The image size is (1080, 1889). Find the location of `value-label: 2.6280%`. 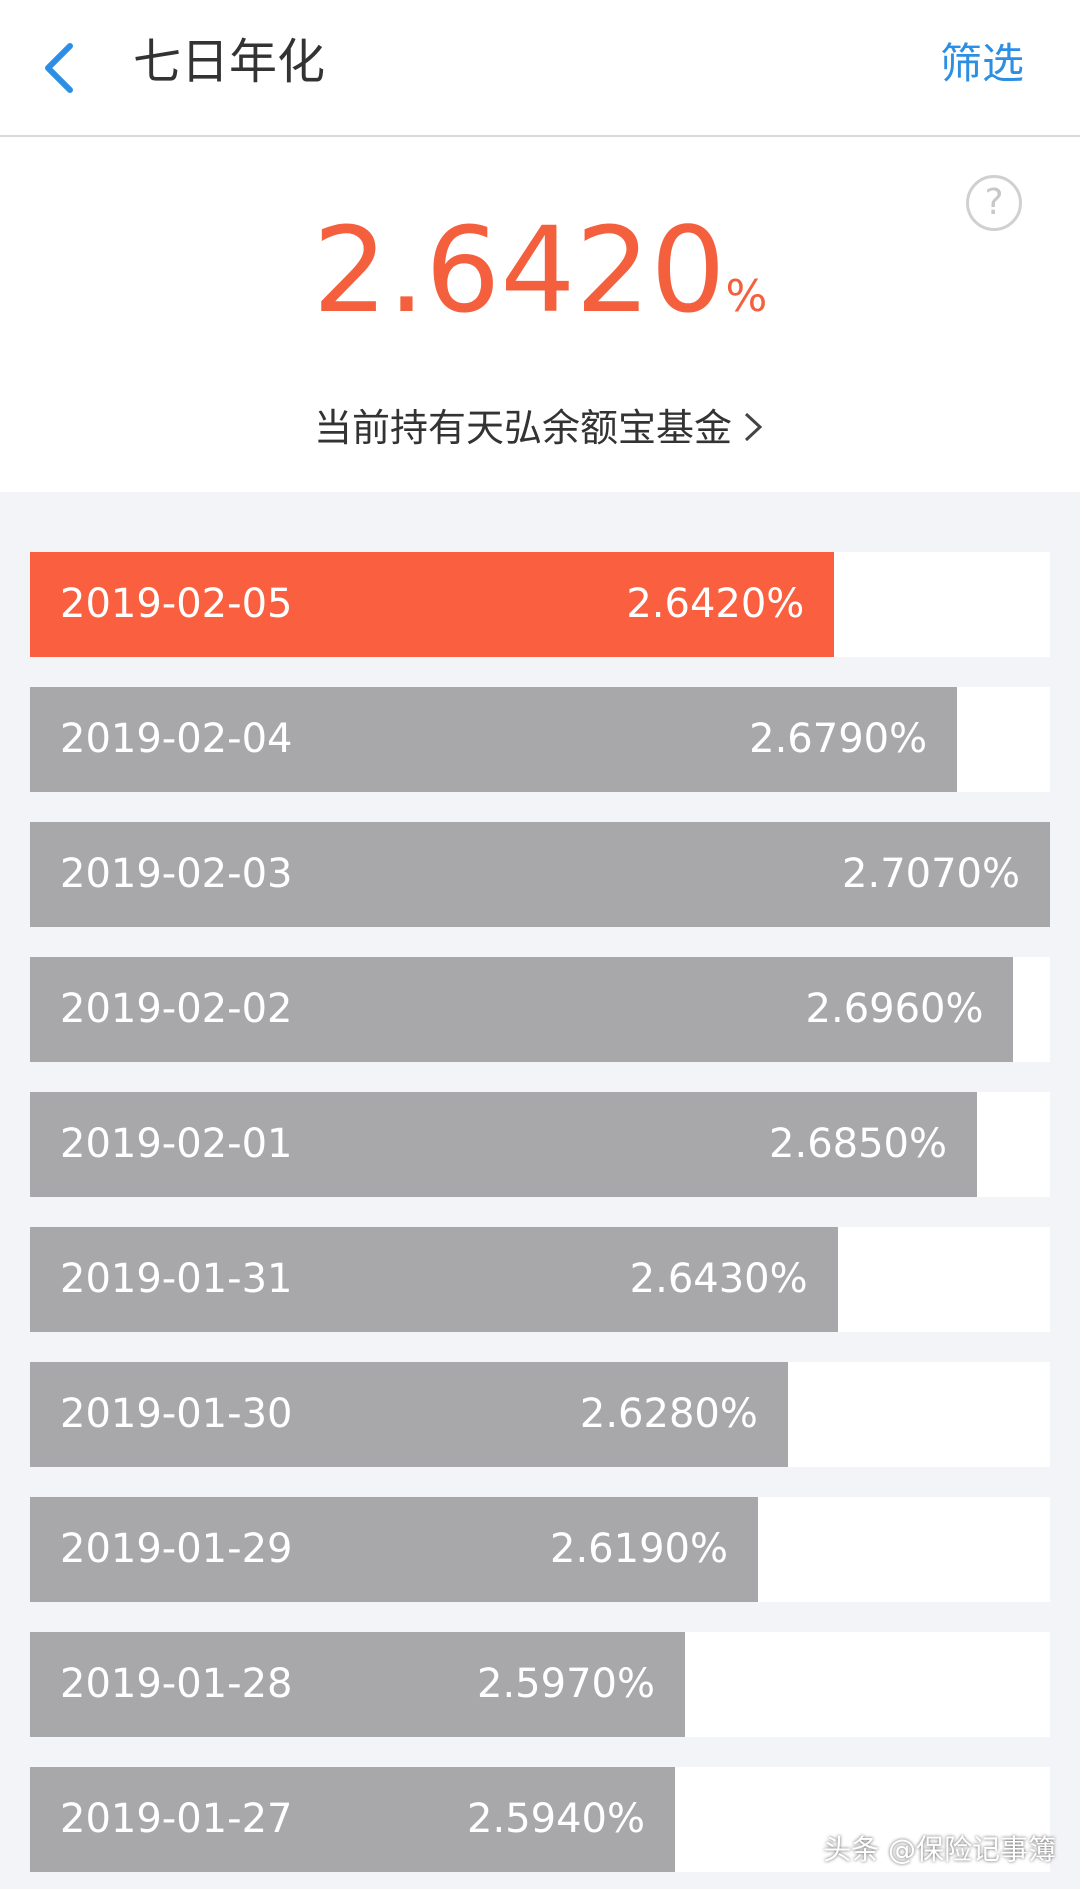

value-label: 2.6280% is located at coordinates (668, 1414).